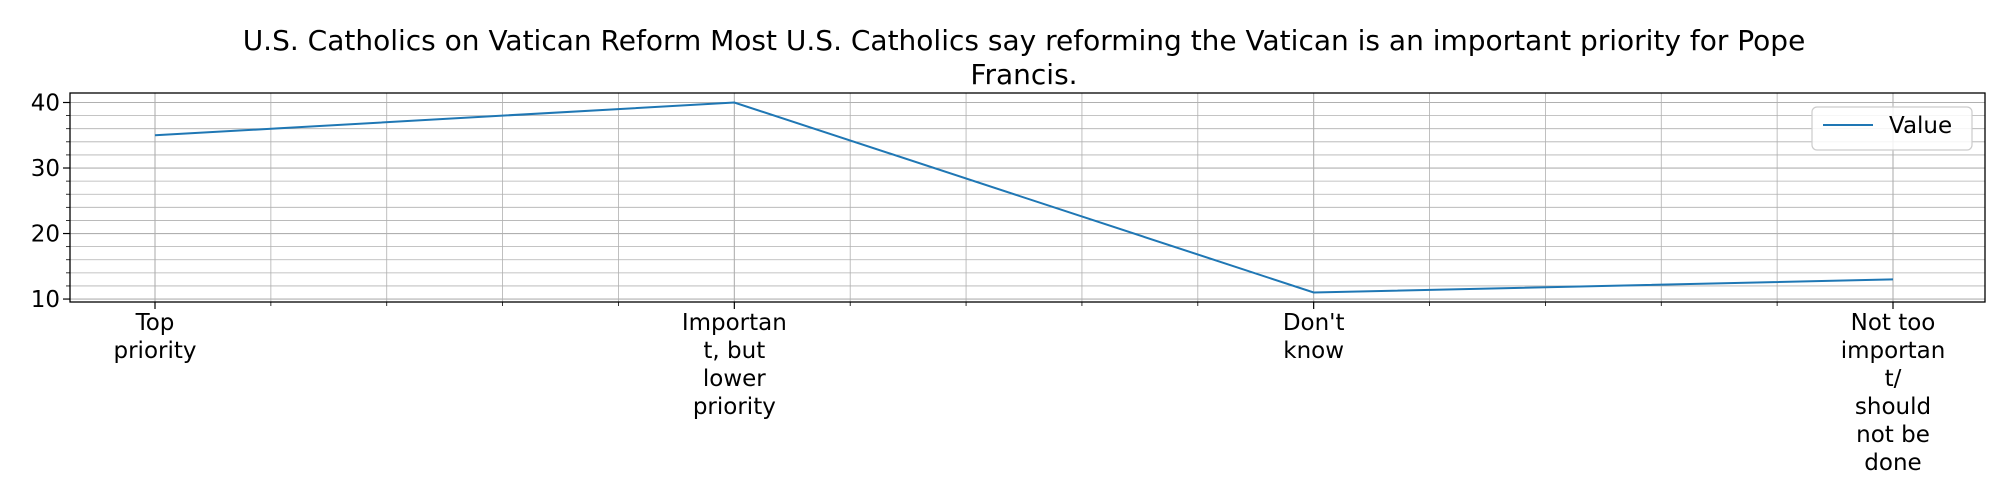  I want to click on x-tick-label: lower, so click(734, 379).